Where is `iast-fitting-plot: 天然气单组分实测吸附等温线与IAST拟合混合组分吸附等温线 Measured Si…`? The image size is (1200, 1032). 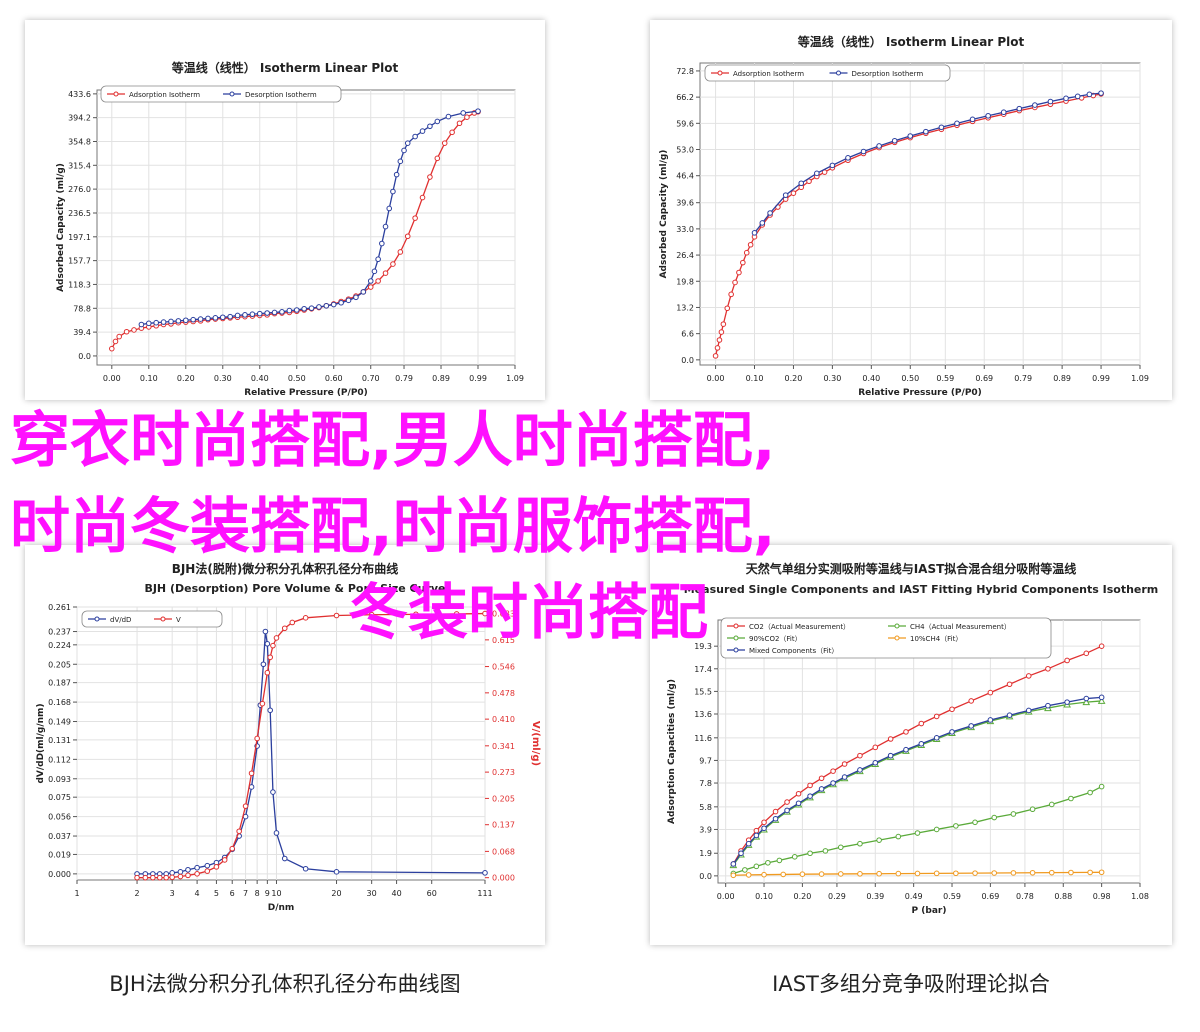
iast-fitting-plot: 天然气单组分实测吸附等温线与IAST拟合混合组分吸附等温线 Measured Si… is located at coordinates (912, 738).